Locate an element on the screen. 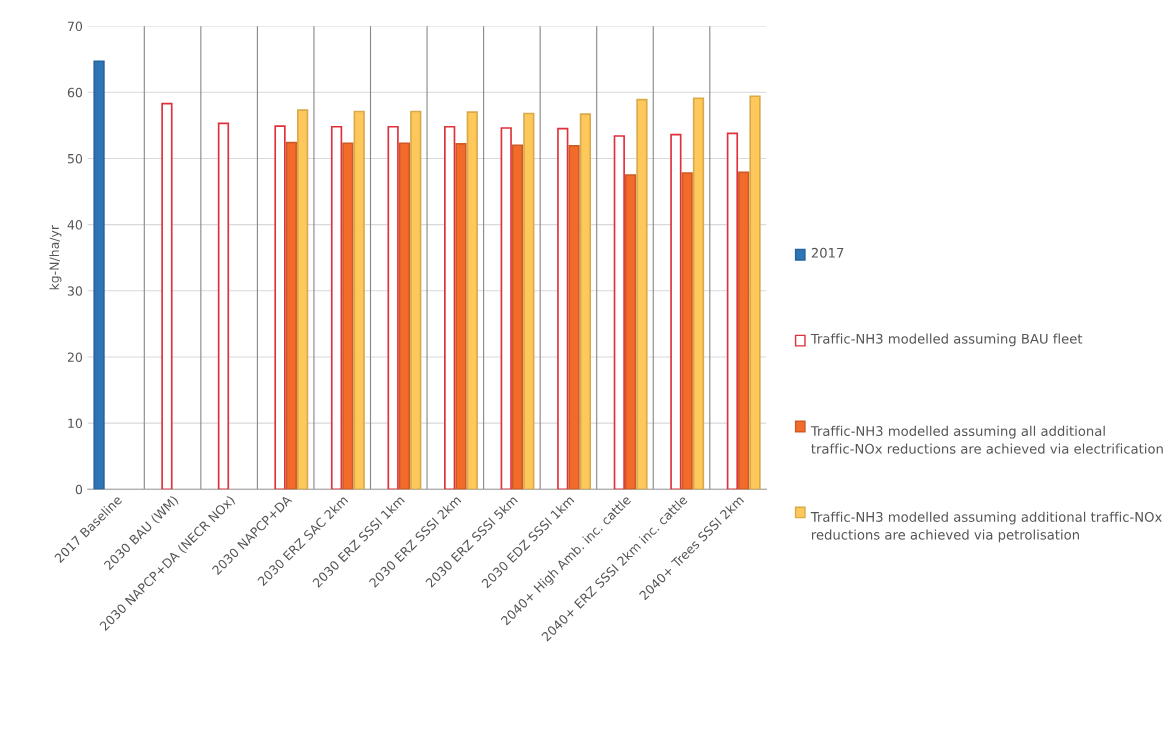 This screenshot has width=1170, height=747. y-tick-label: 10 is located at coordinates (75, 423).